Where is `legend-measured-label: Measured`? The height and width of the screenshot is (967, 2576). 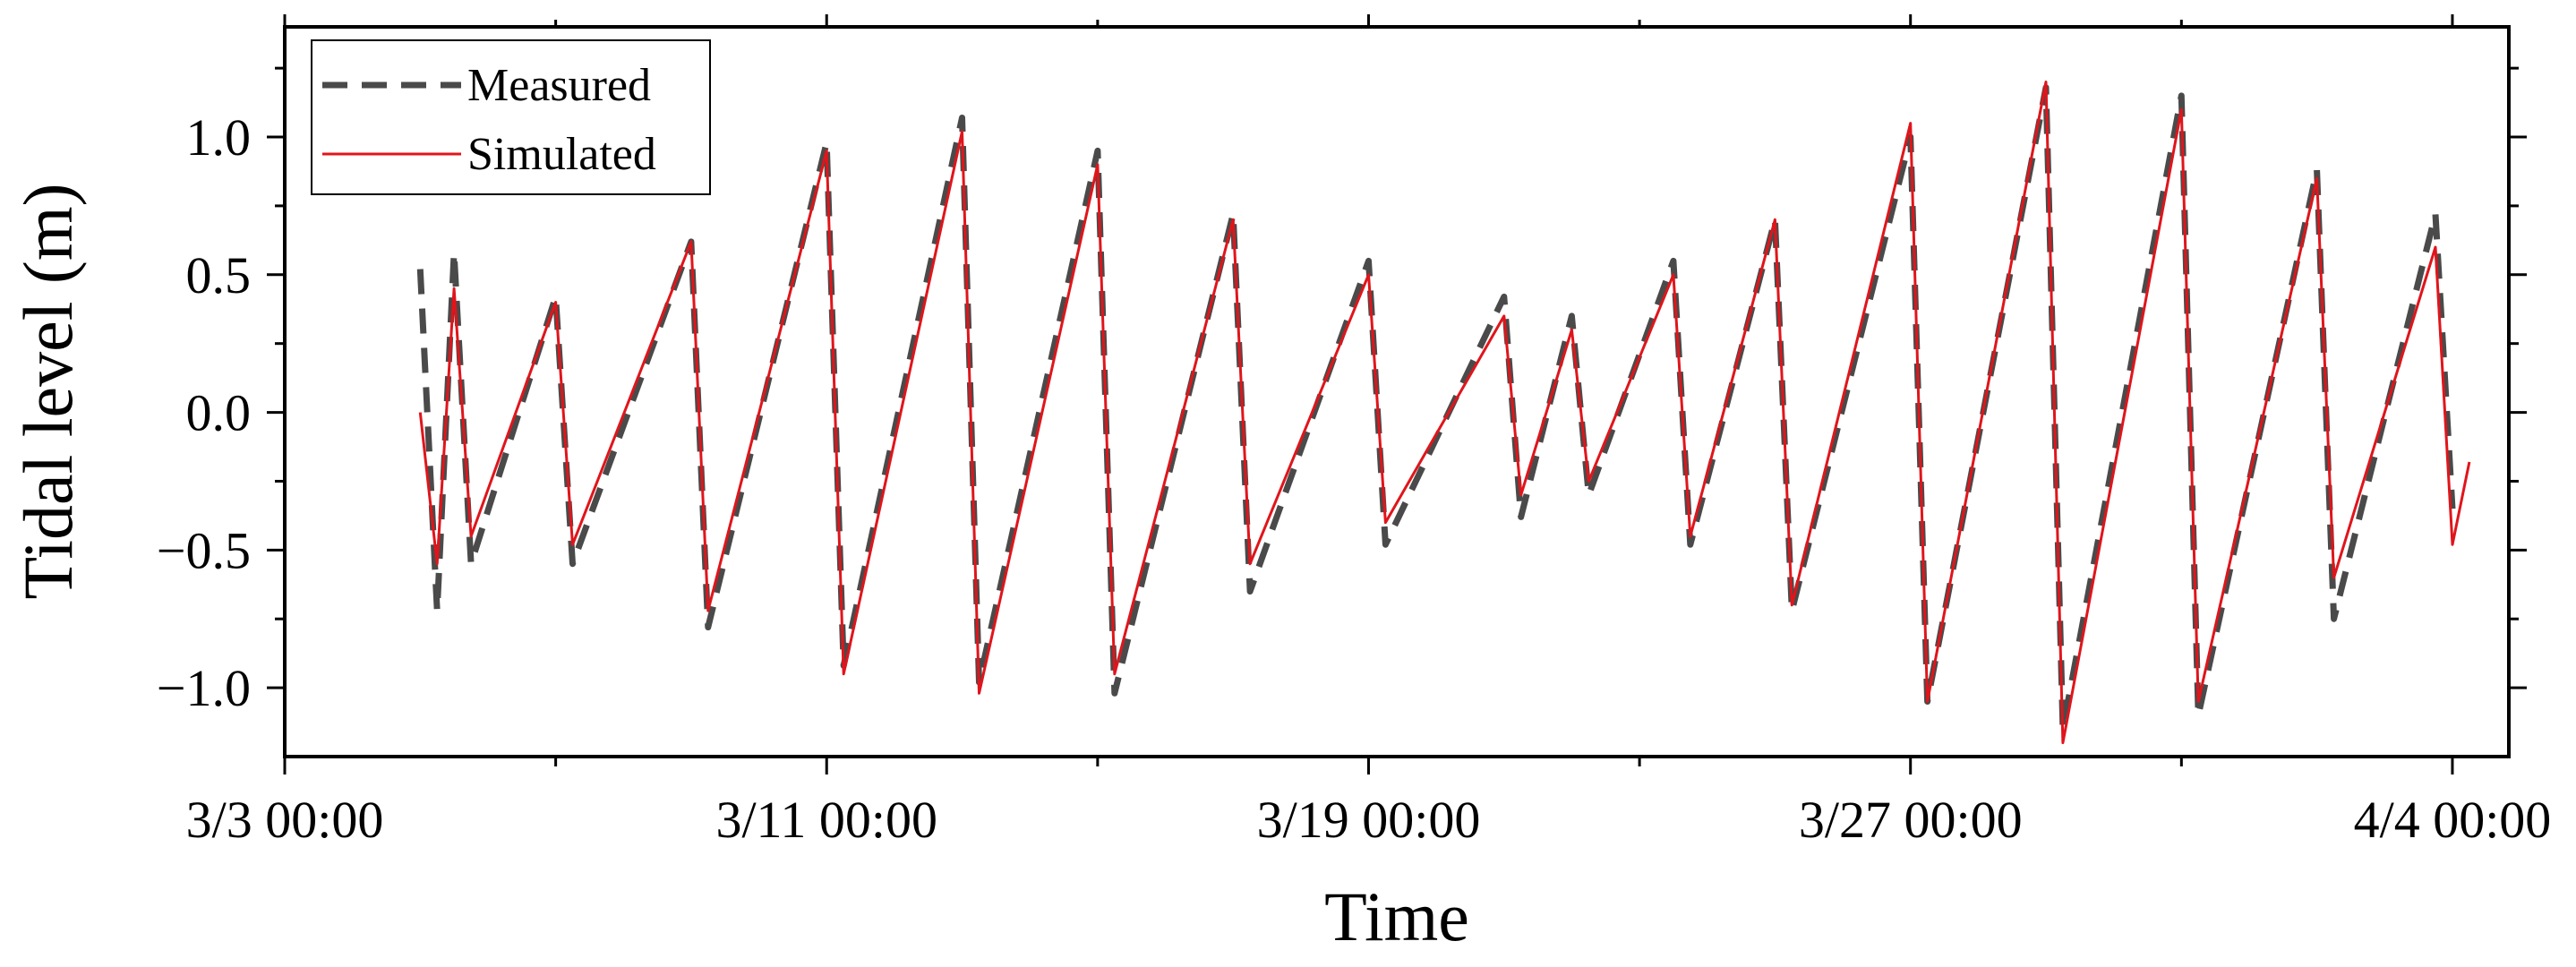 legend-measured-label: Measured is located at coordinates (559, 85).